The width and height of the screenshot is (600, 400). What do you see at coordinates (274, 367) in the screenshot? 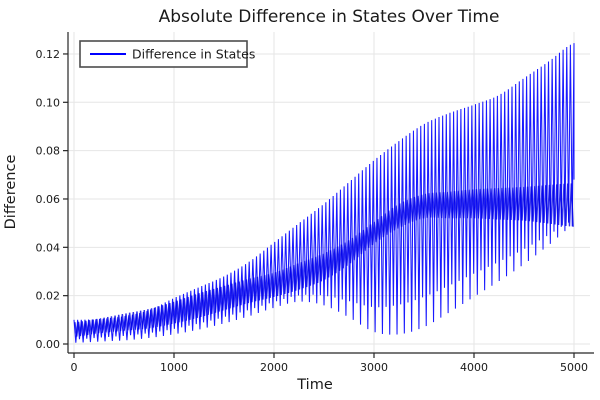
I see `x-tick-label-2000: 2000` at bounding box center [274, 367].